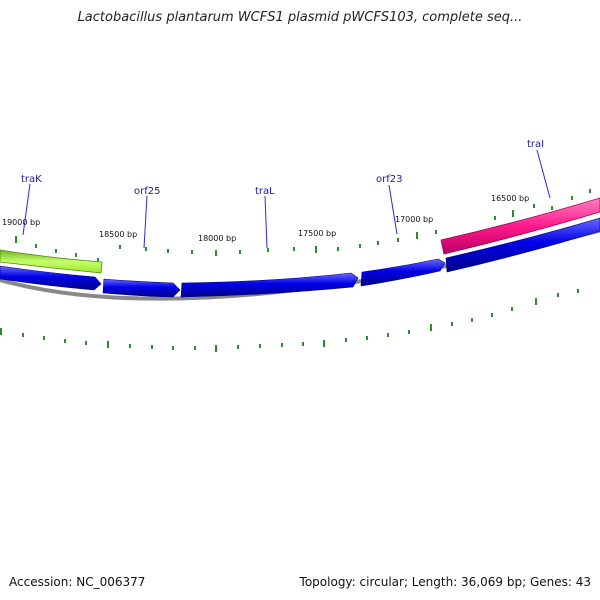 Image resolution: width=600 pixels, height=600 pixels. I want to click on inner-tick-ring, so click(289, 320).